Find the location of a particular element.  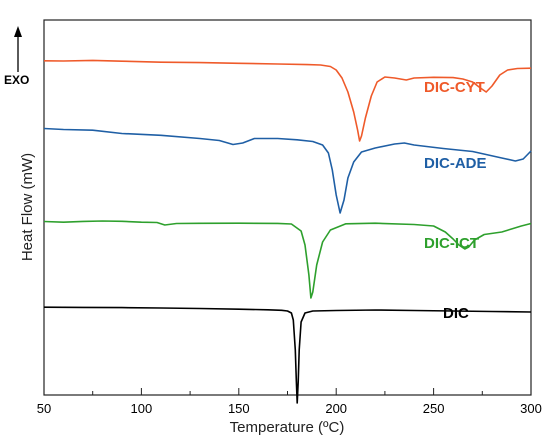

exo-arrow-head is located at coordinates (18, 31).